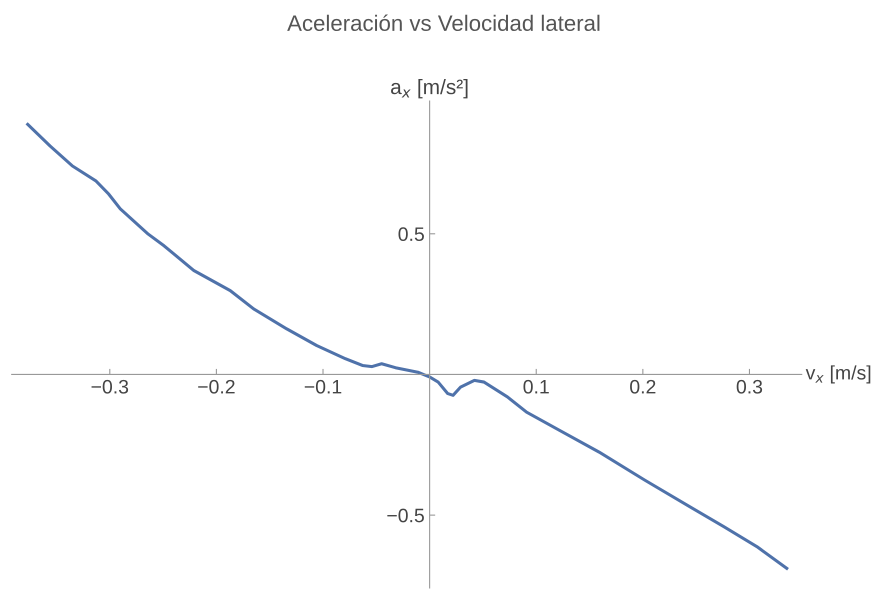  I want to click on x-tick-label: 0.3, so click(749, 387).